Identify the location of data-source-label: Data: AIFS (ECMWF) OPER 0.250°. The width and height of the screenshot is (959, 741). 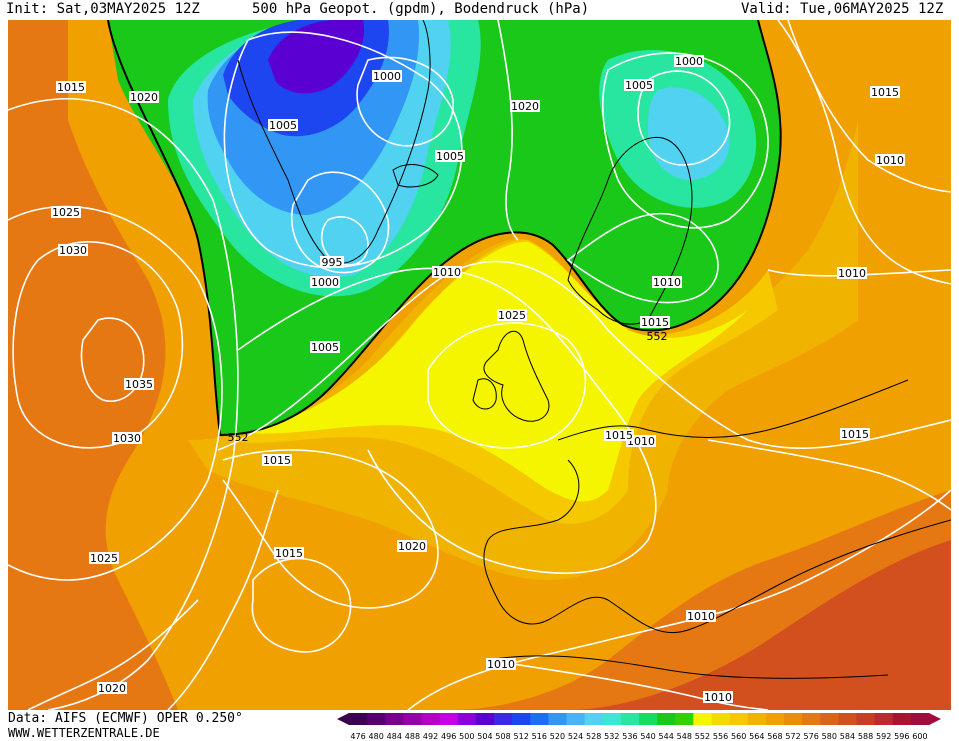
(125, 718).